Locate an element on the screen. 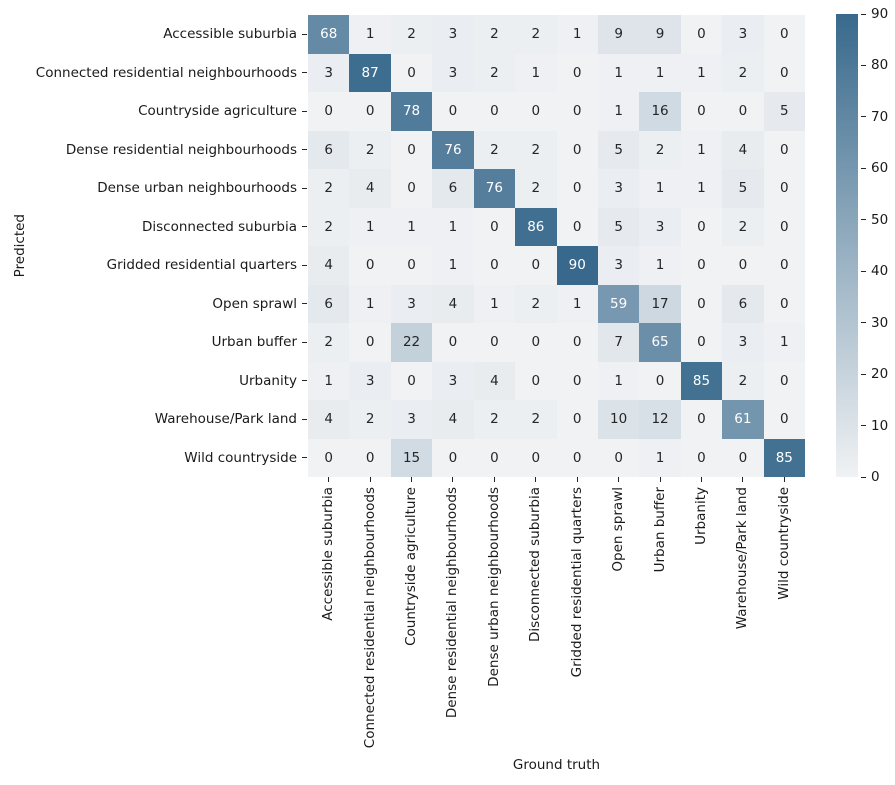  x-tick-label-text: Gridded residential quarters is located at coordinates (576, 582).